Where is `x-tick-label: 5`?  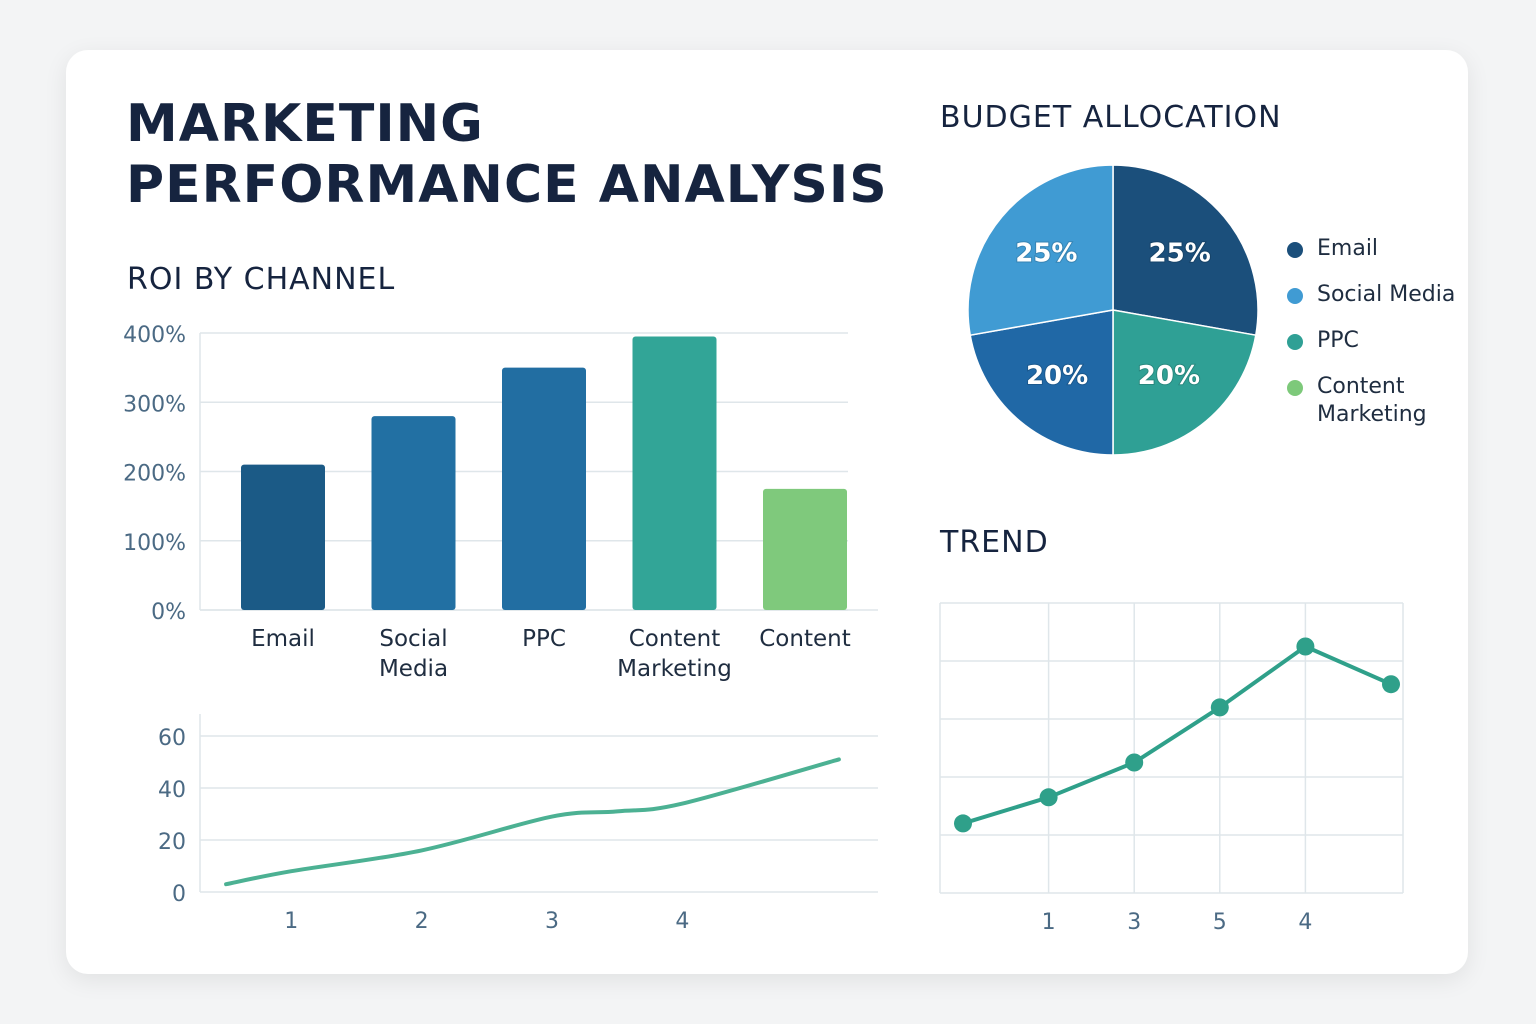
x-tick-label: 5 is located at coordinates (1220, 922).